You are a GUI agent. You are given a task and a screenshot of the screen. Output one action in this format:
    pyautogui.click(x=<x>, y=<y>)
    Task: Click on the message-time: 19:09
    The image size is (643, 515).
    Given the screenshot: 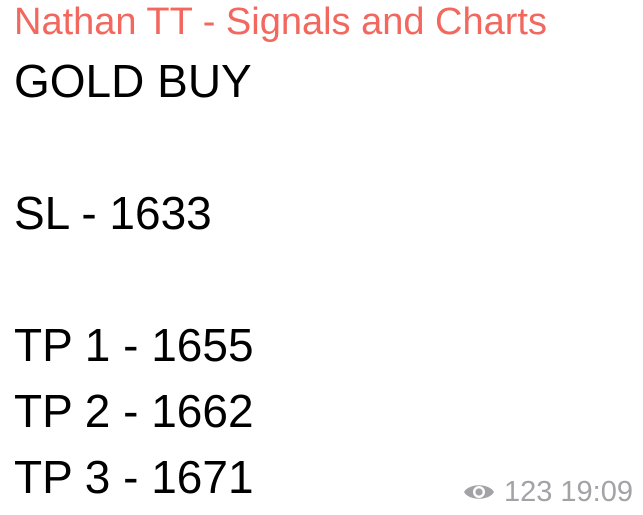 What is the action you would take?
    pyautogui.click(x=596, y=491)
    